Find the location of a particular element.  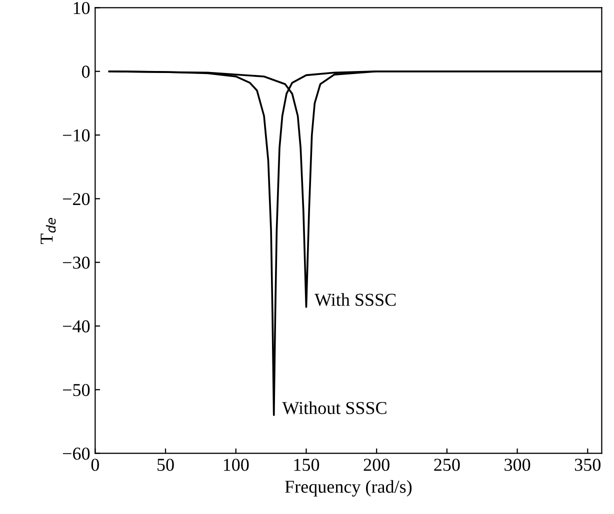

y-tick-label: −20 is located at coordinates (76, 199).